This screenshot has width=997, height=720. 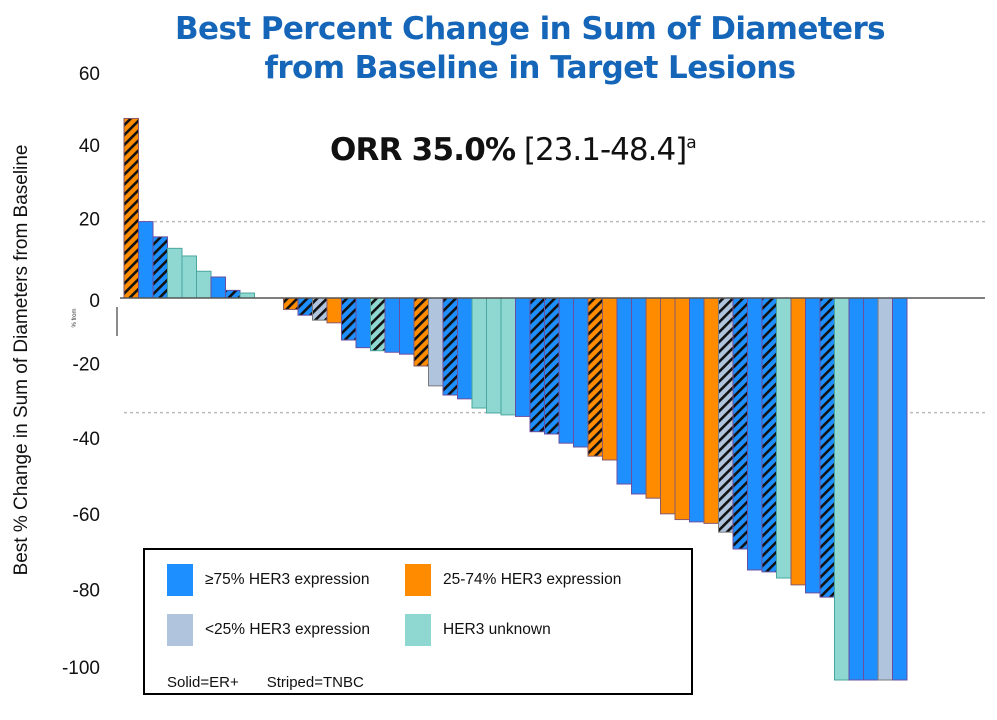 I want to click on legend-swatch-low, so click(x=180, y=630).